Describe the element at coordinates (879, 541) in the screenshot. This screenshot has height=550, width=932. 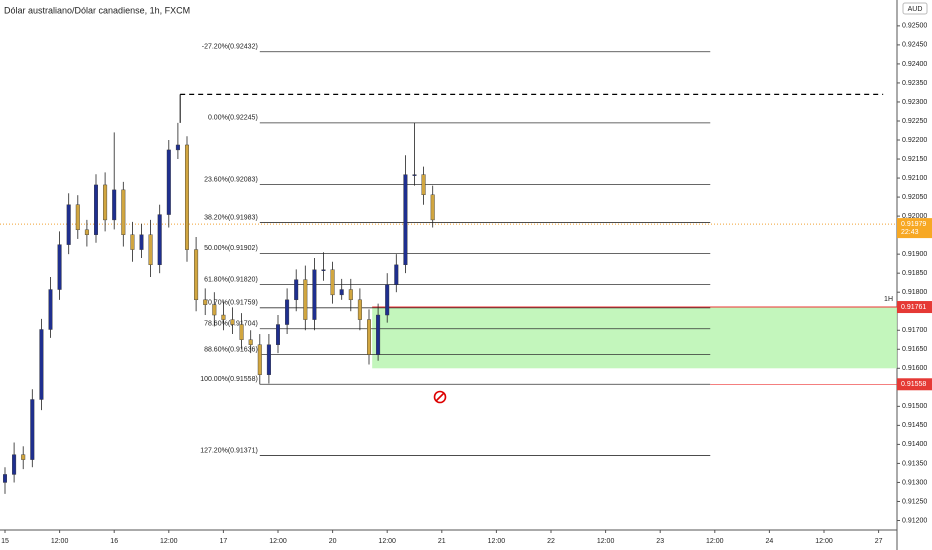
I see `x-tick-label: 27` at that location.